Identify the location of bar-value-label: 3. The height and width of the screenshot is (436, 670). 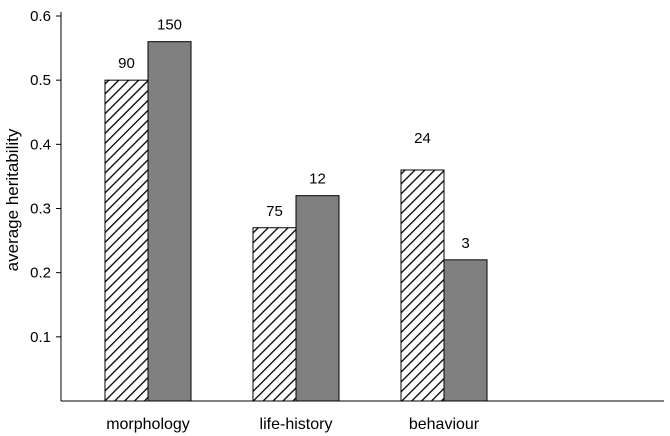
(465, 243).